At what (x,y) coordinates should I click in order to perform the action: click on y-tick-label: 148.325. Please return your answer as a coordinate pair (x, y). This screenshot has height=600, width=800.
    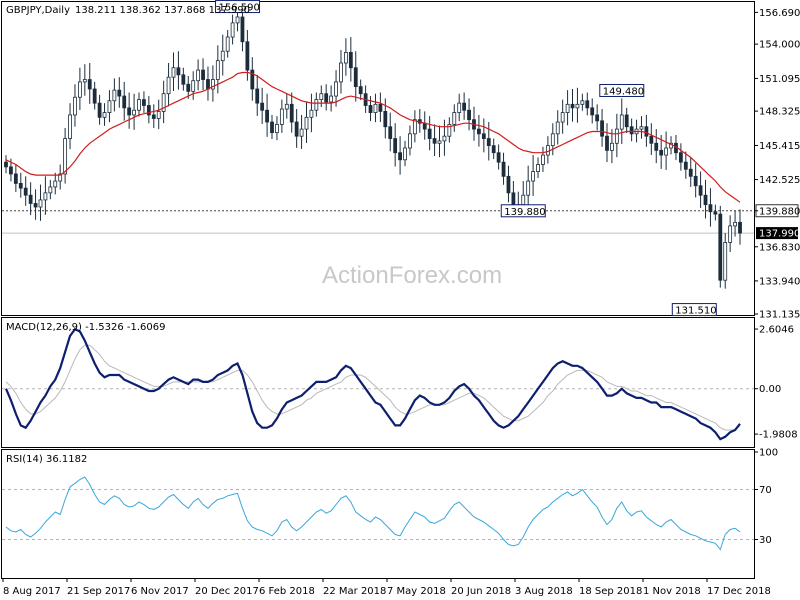
    Looking at the image, I should click on (779, 112).